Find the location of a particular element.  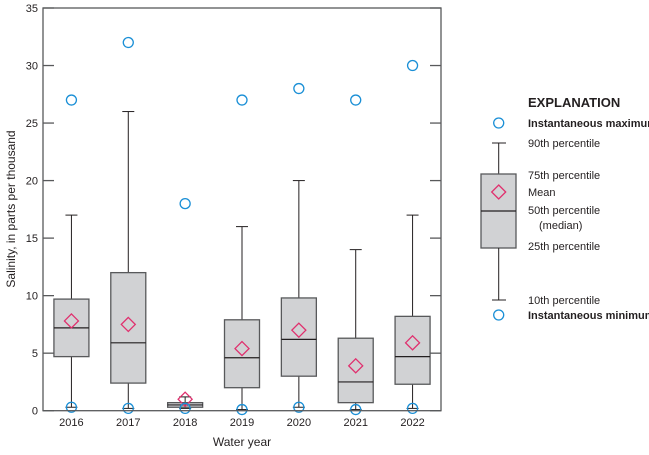

x-tick-label: 2018 is located at coordinates (185, 423).